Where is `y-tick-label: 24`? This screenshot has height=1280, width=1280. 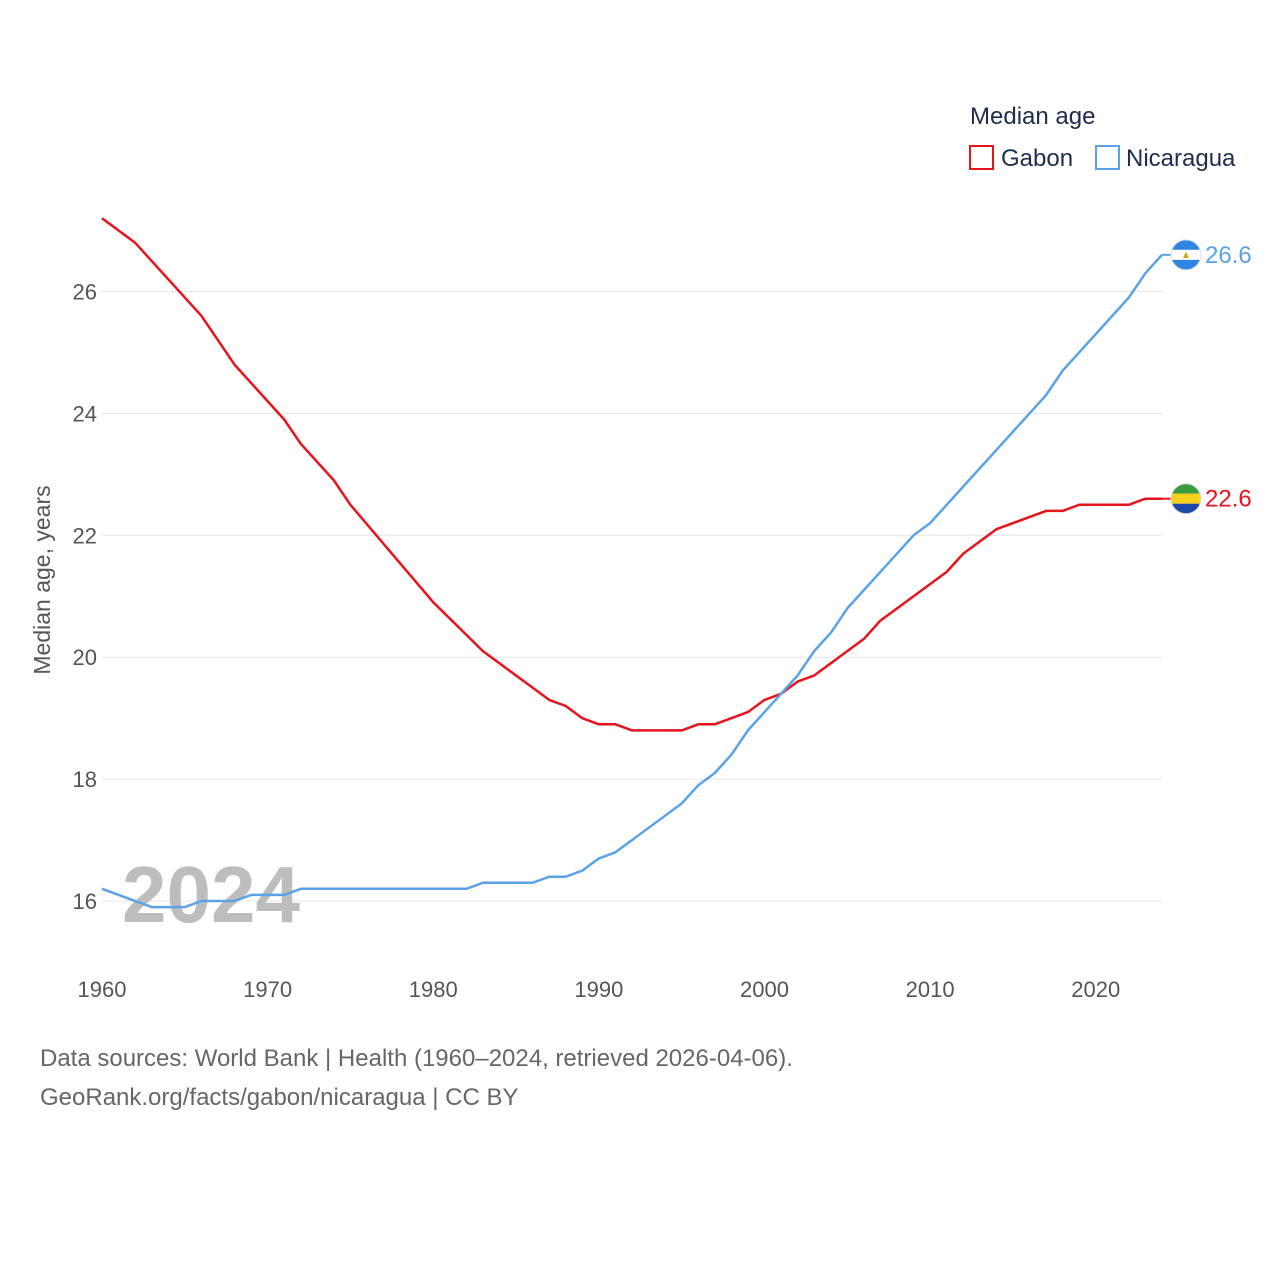
y-tick-label: 24 is located at coordinates (85, 413).